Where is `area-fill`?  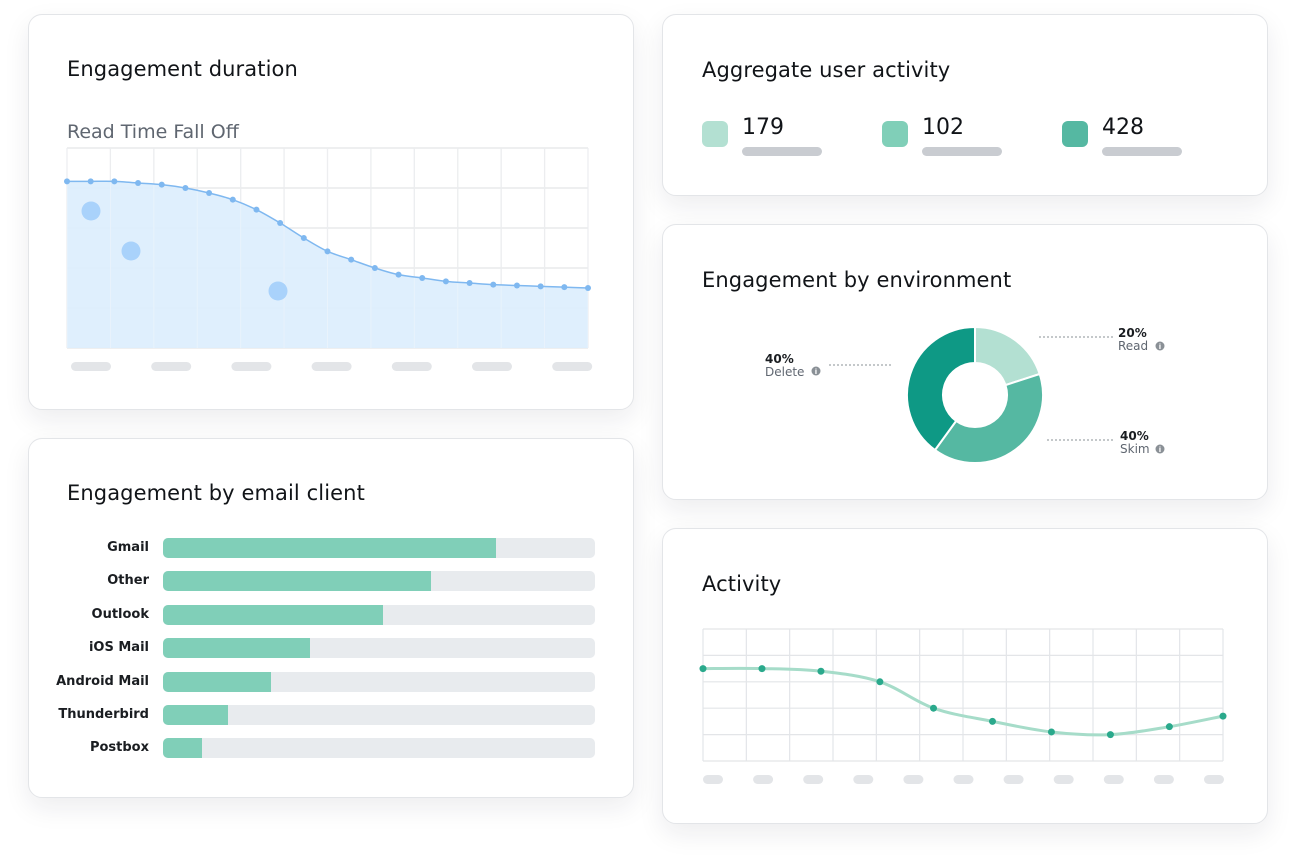
area-fill is located at coordinates (327, 264).